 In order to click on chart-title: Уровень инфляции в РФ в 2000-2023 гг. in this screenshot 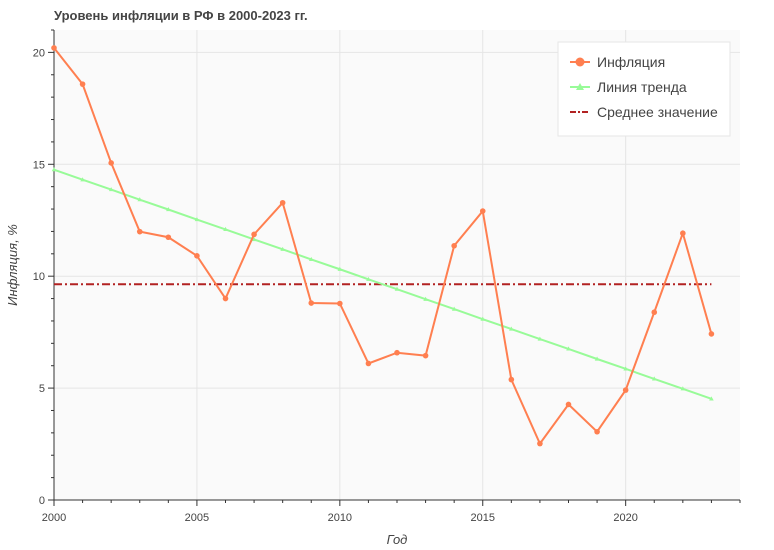, I will do `click(181, 15)`.